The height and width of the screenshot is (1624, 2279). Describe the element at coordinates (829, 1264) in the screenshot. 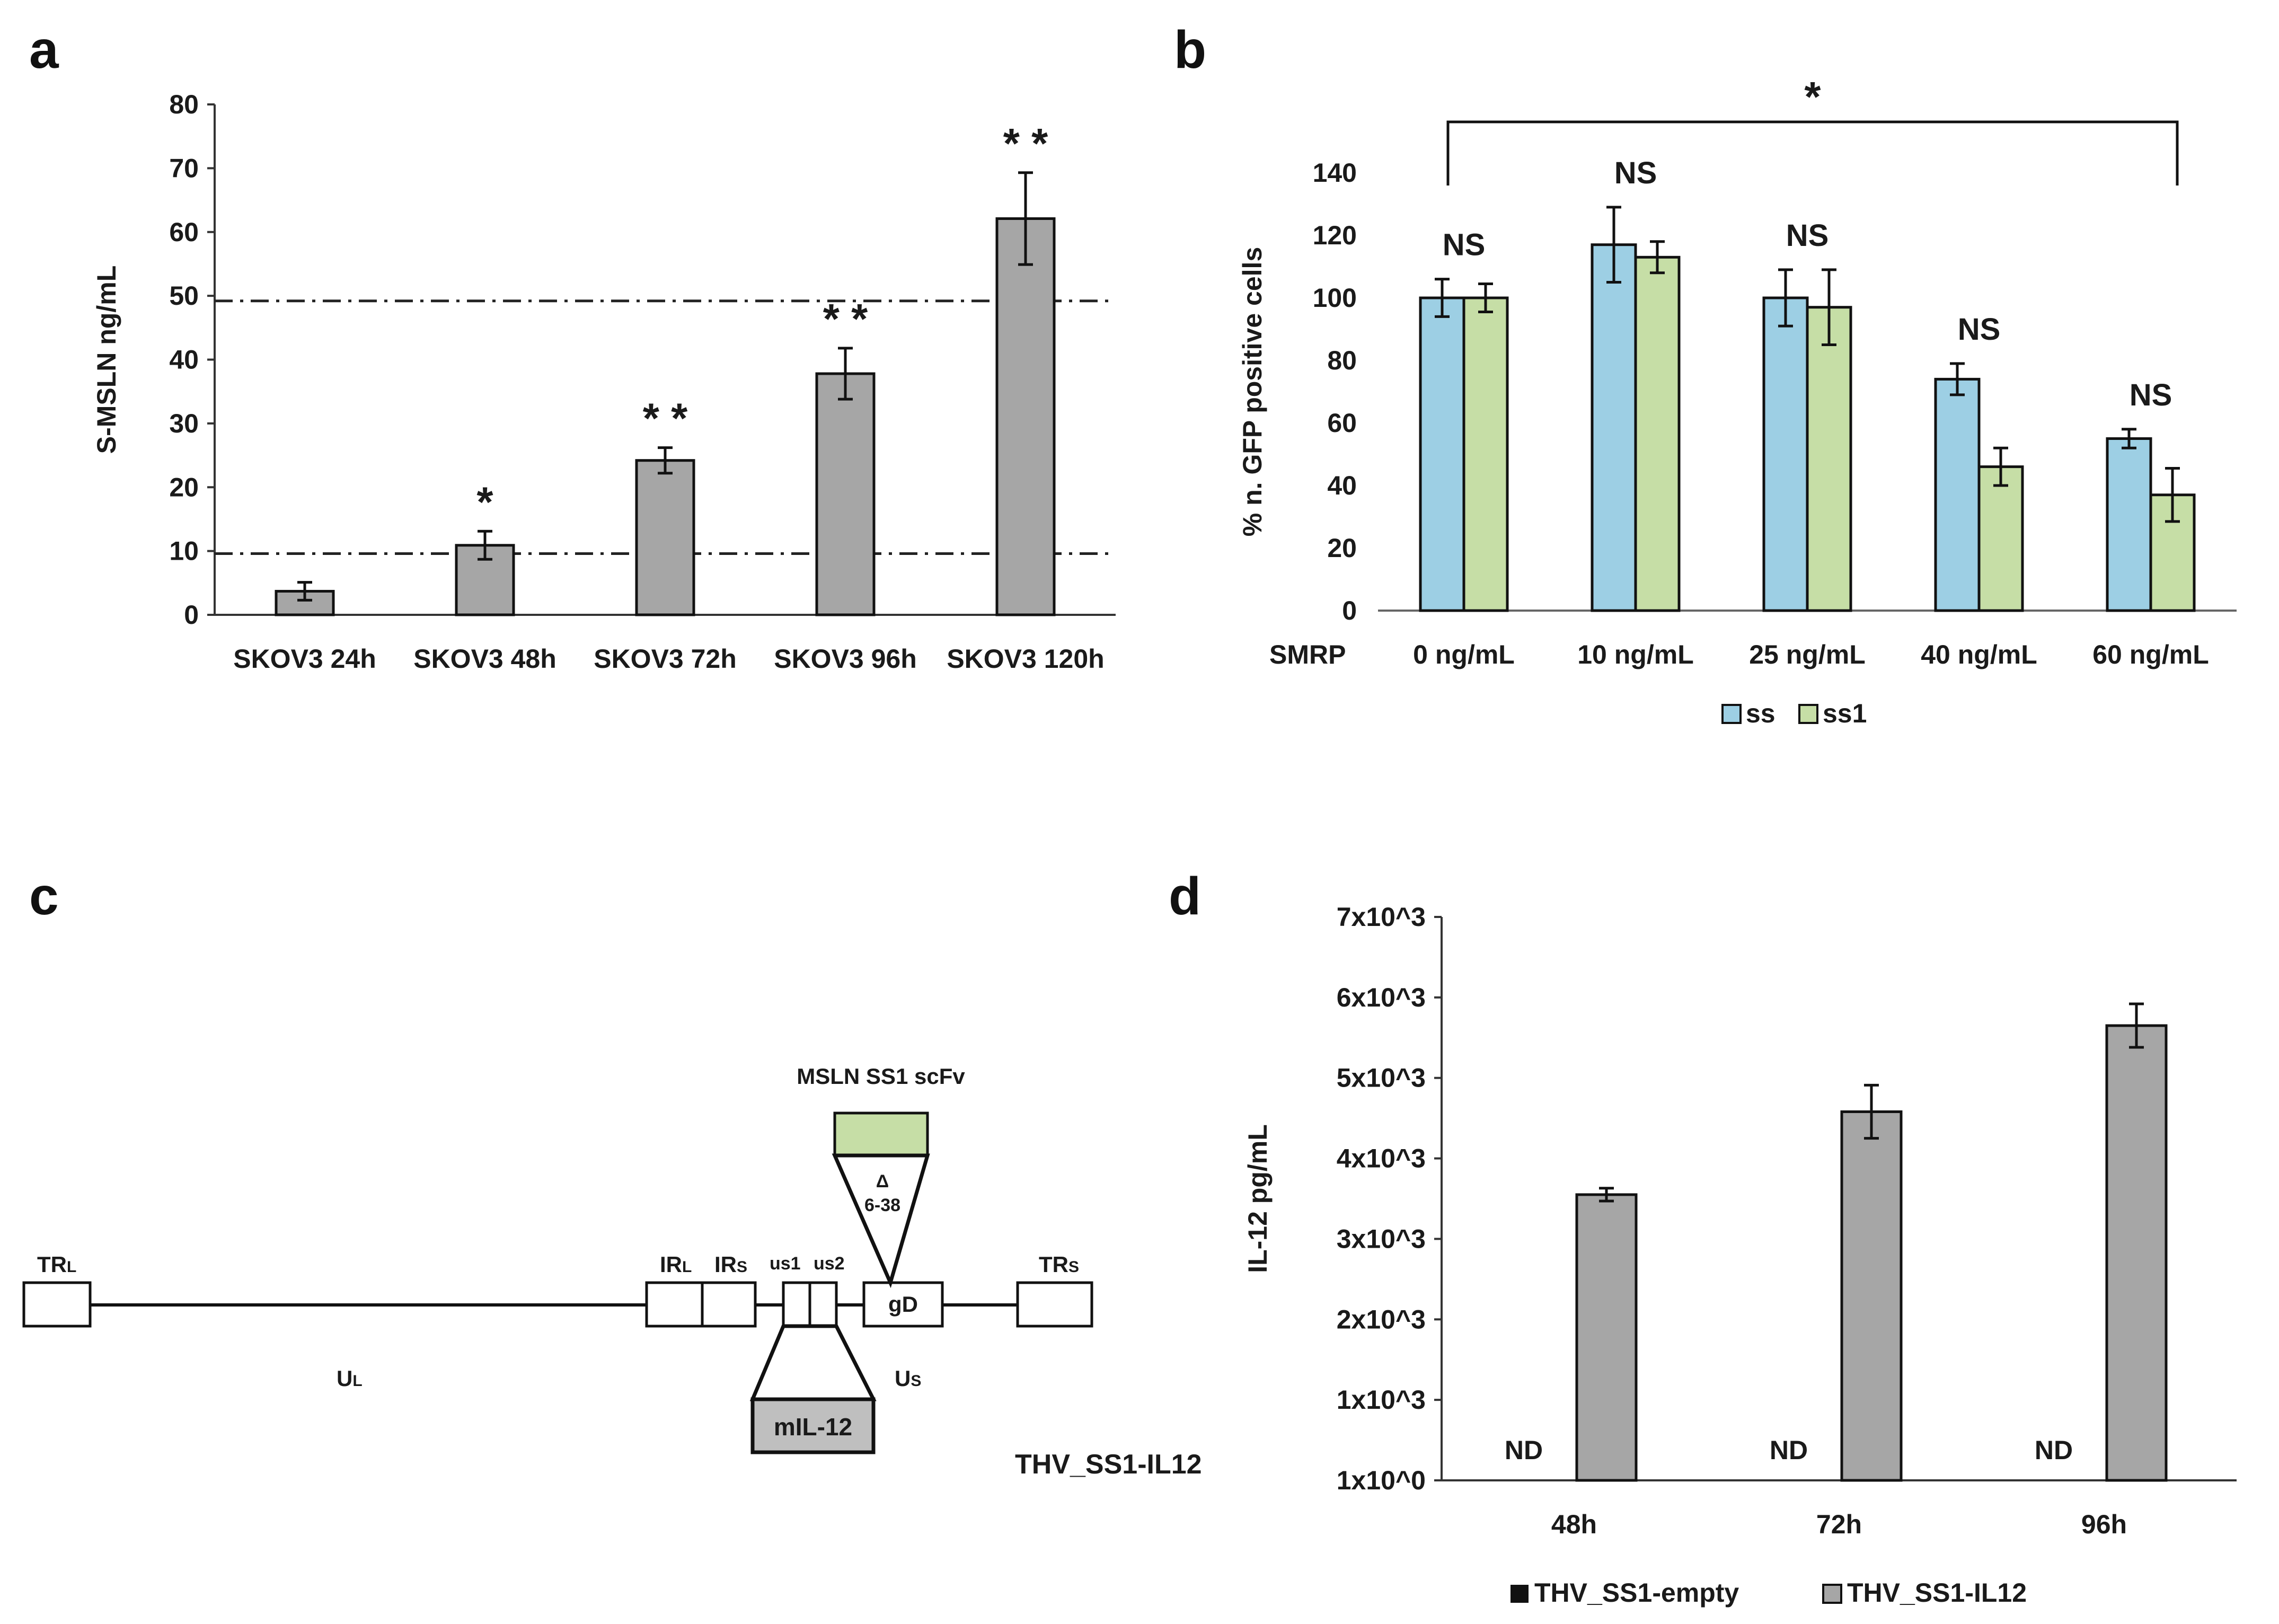

I see `us2-label: us2` at that location.